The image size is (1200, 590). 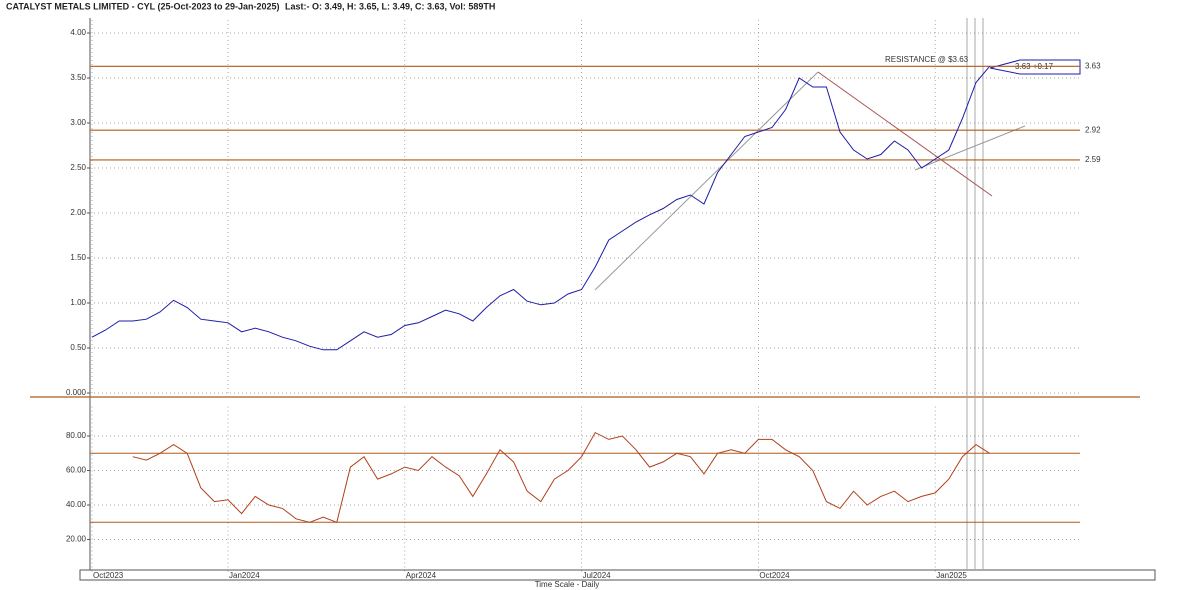 What do you see at coordinates (951, 575) in the screenshot?
I see `x-tick-label: Jan2025` at bounding box center [951, 575].